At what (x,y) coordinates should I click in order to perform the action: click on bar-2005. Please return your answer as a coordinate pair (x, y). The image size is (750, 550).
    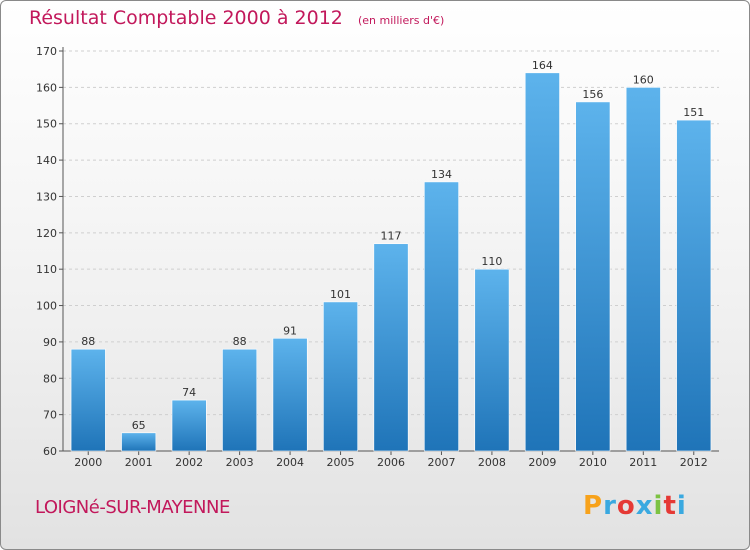
    Looking at the image, I should click on (340, 376).